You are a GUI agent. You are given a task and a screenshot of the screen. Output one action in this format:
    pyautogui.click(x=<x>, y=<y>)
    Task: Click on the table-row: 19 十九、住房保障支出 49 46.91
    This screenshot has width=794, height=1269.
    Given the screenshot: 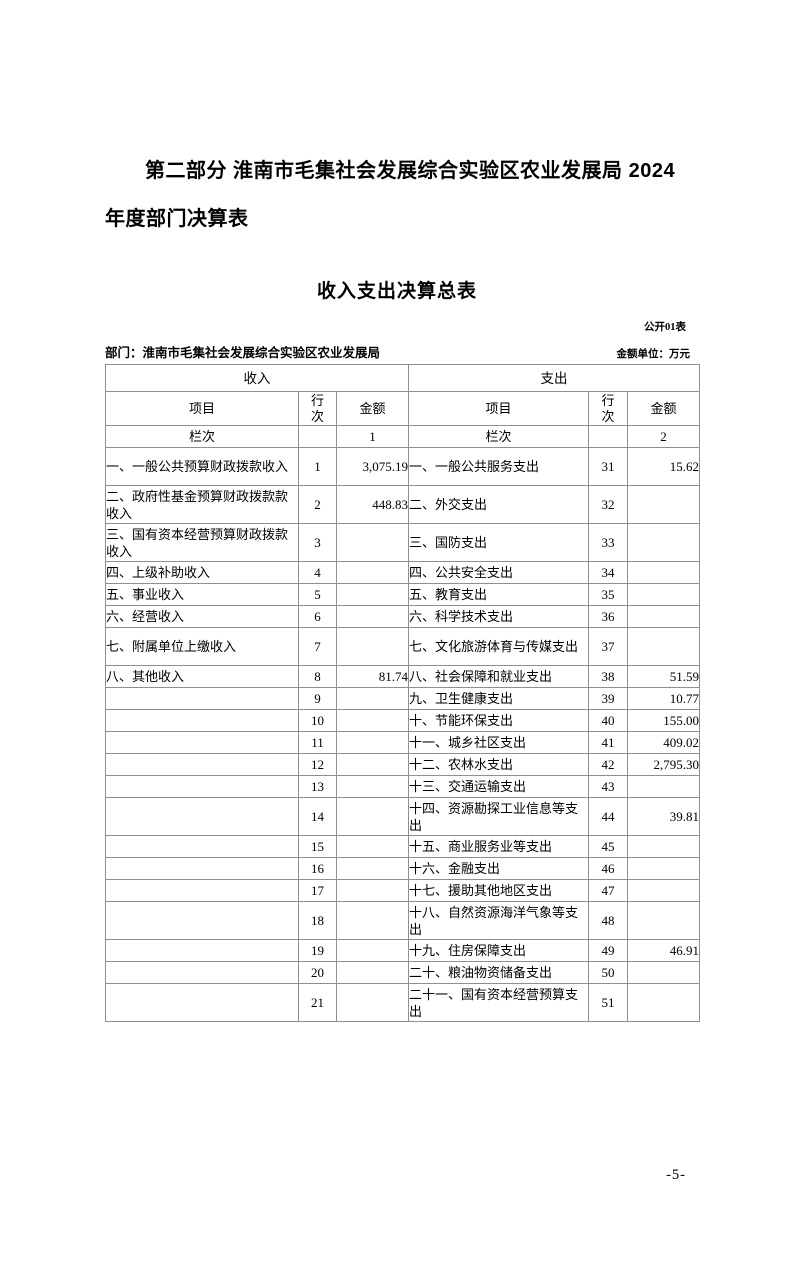 What is the action you would take?
    pyautogui.click(x=403, y=950)
    